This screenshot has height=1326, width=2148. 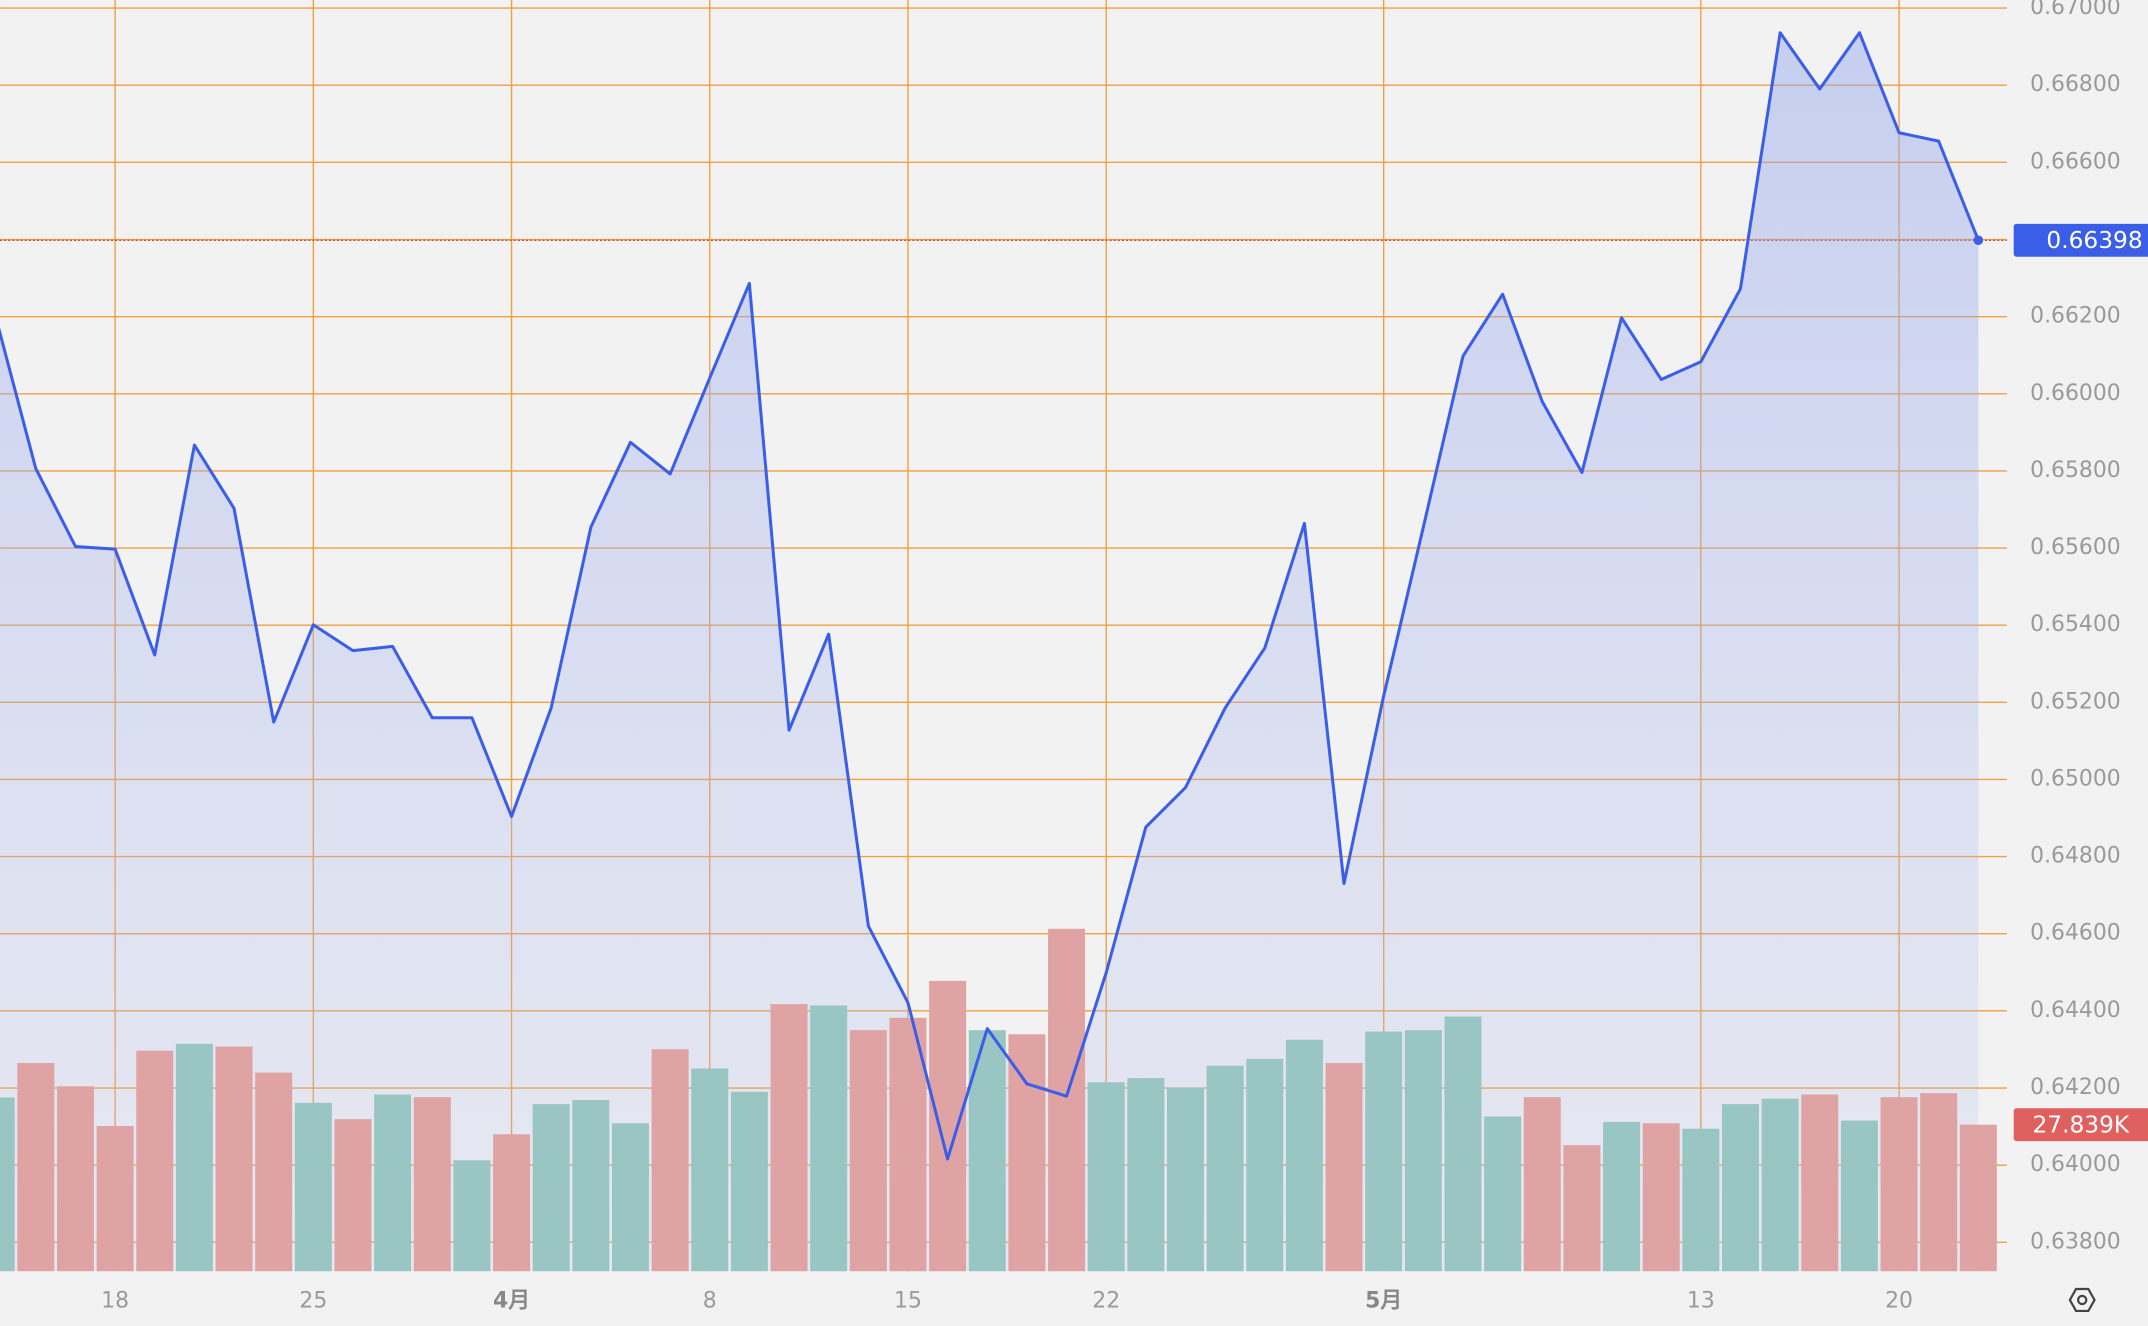 I want to click on x-tick-label: 8, so click(x=710, y=1300).